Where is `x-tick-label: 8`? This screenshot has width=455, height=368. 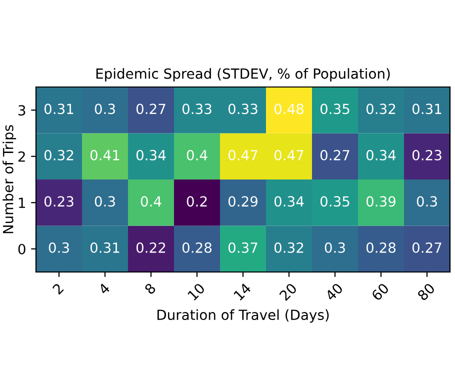
x-tick-label: 8 is located at coordinates (150, 288).